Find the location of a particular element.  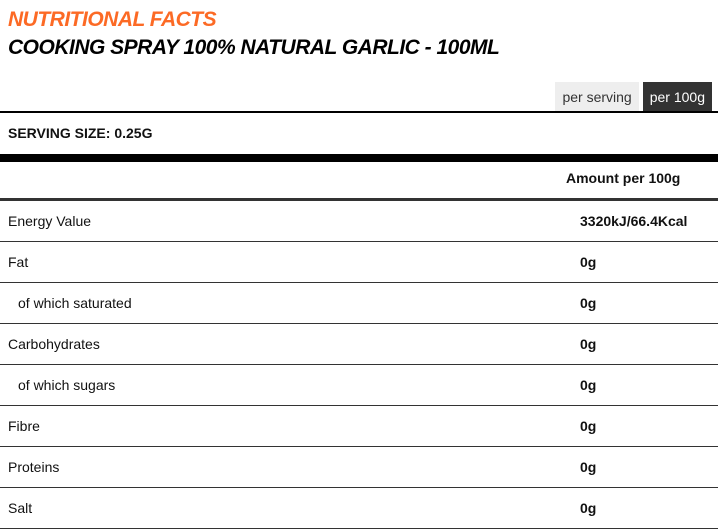

nutrient-name: Fat is located at coordinates (18, 262).